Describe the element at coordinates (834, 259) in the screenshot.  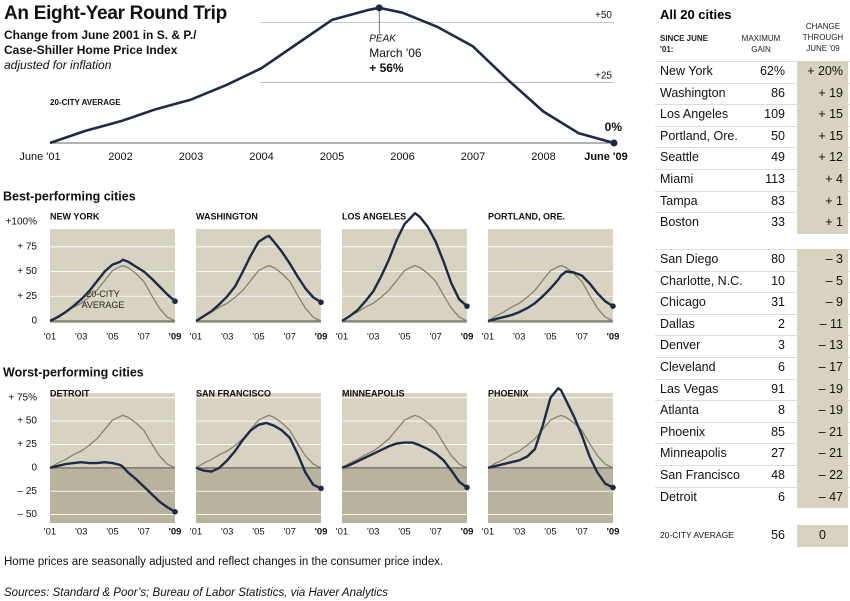
I see `change: – 3` at that location.